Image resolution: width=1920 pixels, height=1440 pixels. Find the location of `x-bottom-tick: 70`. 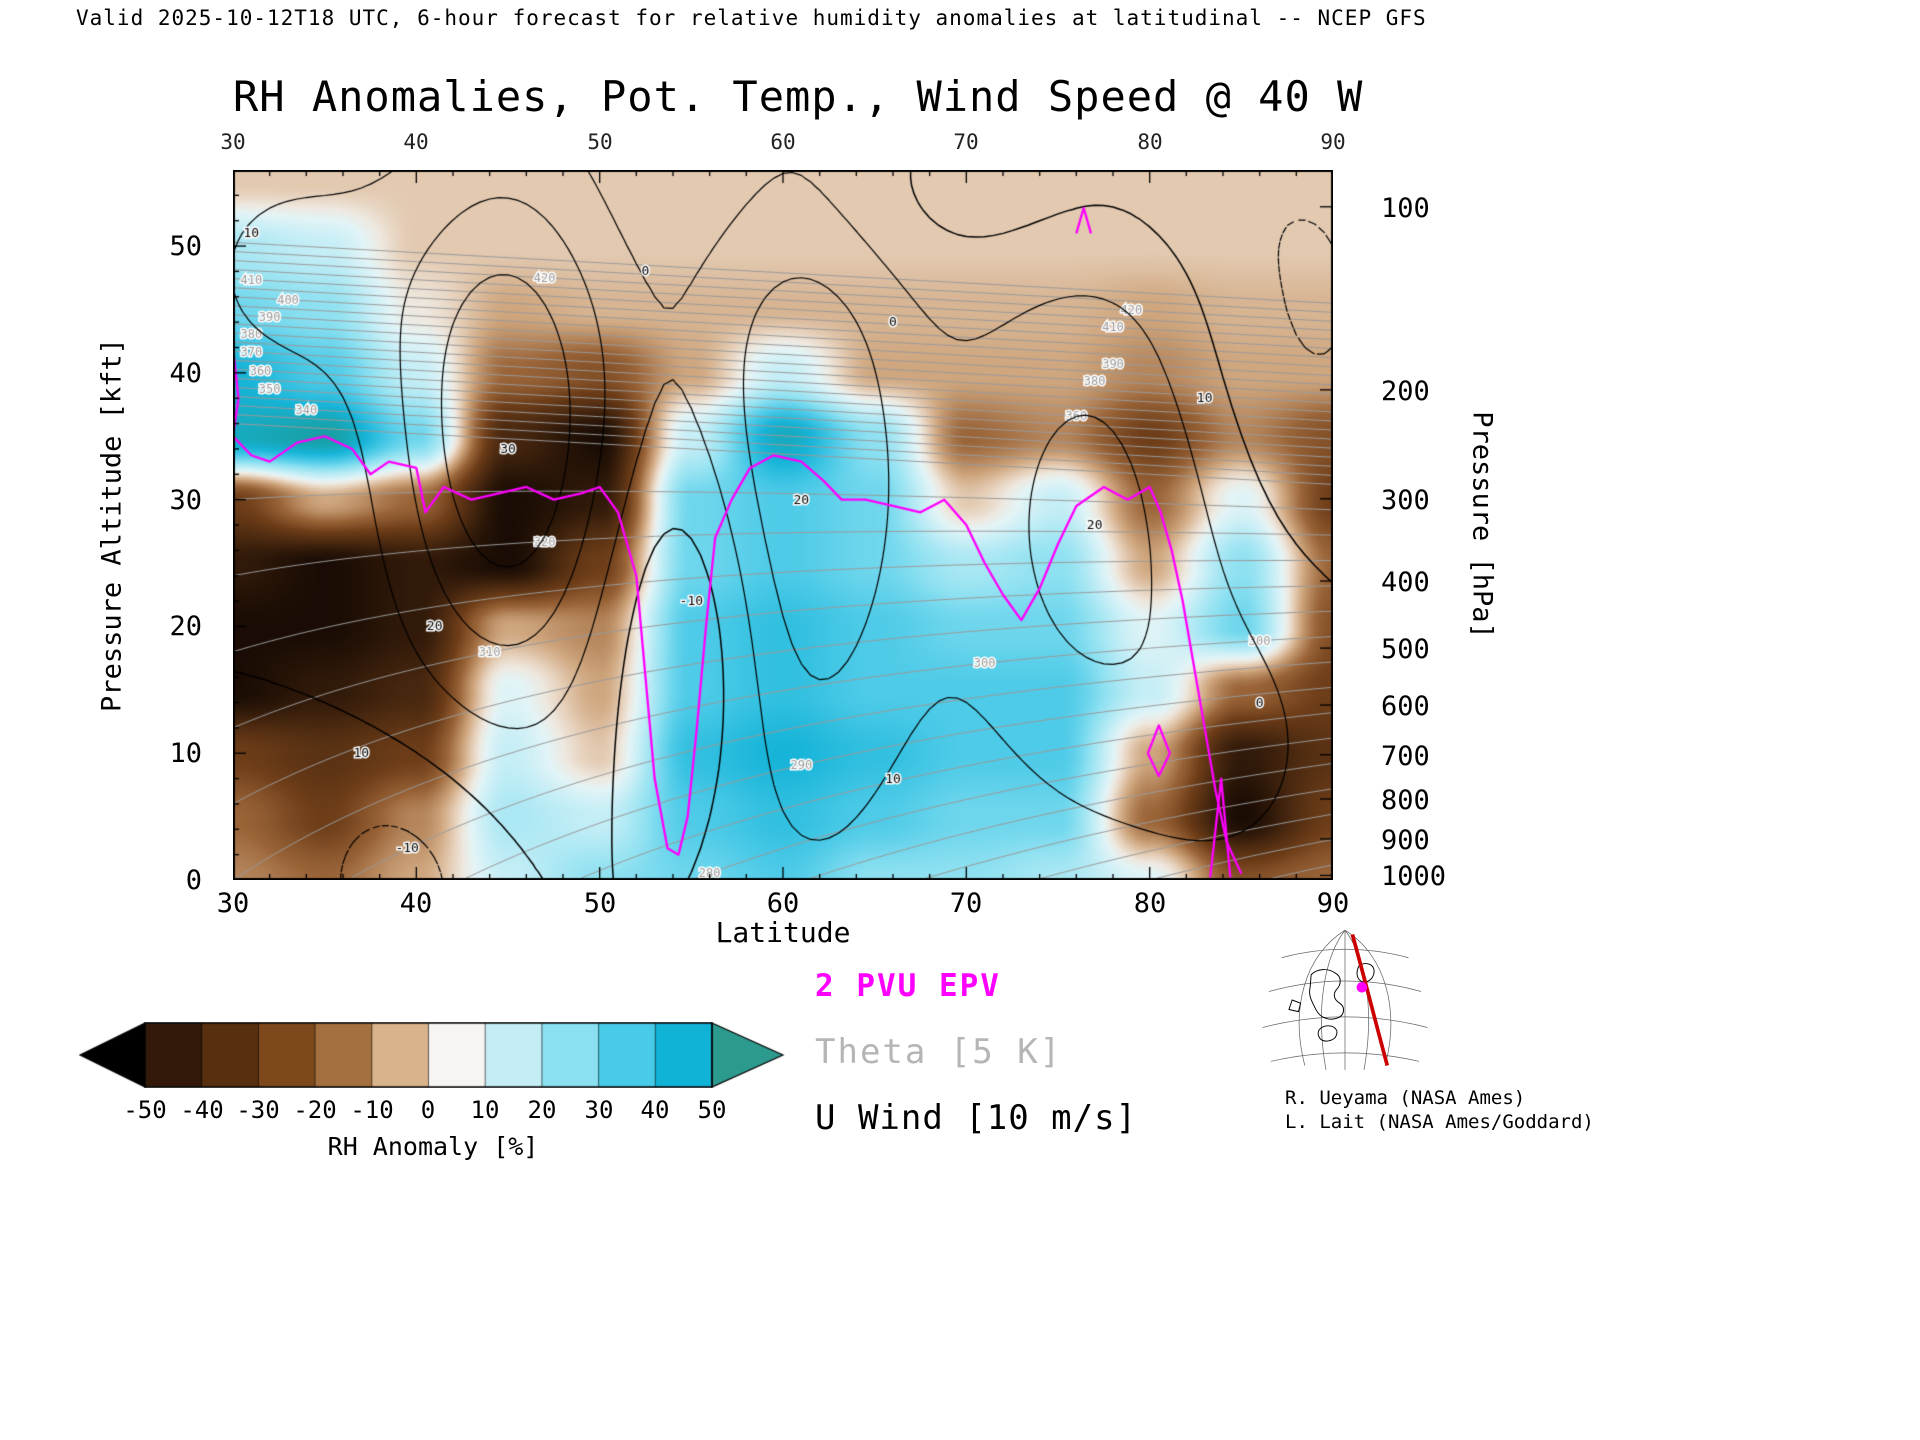

x-bottom-tick: 70 is located at coordinates (966, 903).